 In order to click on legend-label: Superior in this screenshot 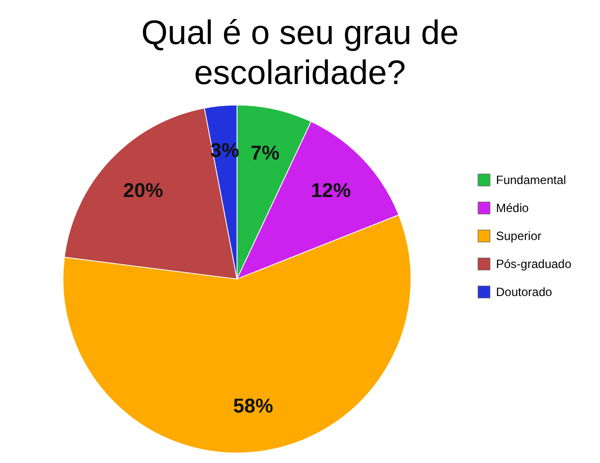, I will do `click(519, 236)`.